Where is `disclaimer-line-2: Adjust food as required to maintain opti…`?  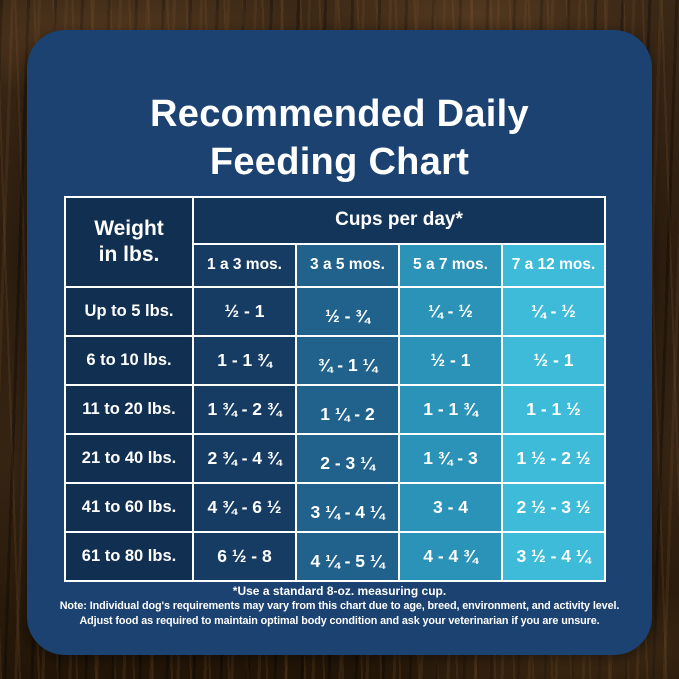 disclaimer-line-2: Adjust food as required to maintain opti… is located at coordinates (339, 621).